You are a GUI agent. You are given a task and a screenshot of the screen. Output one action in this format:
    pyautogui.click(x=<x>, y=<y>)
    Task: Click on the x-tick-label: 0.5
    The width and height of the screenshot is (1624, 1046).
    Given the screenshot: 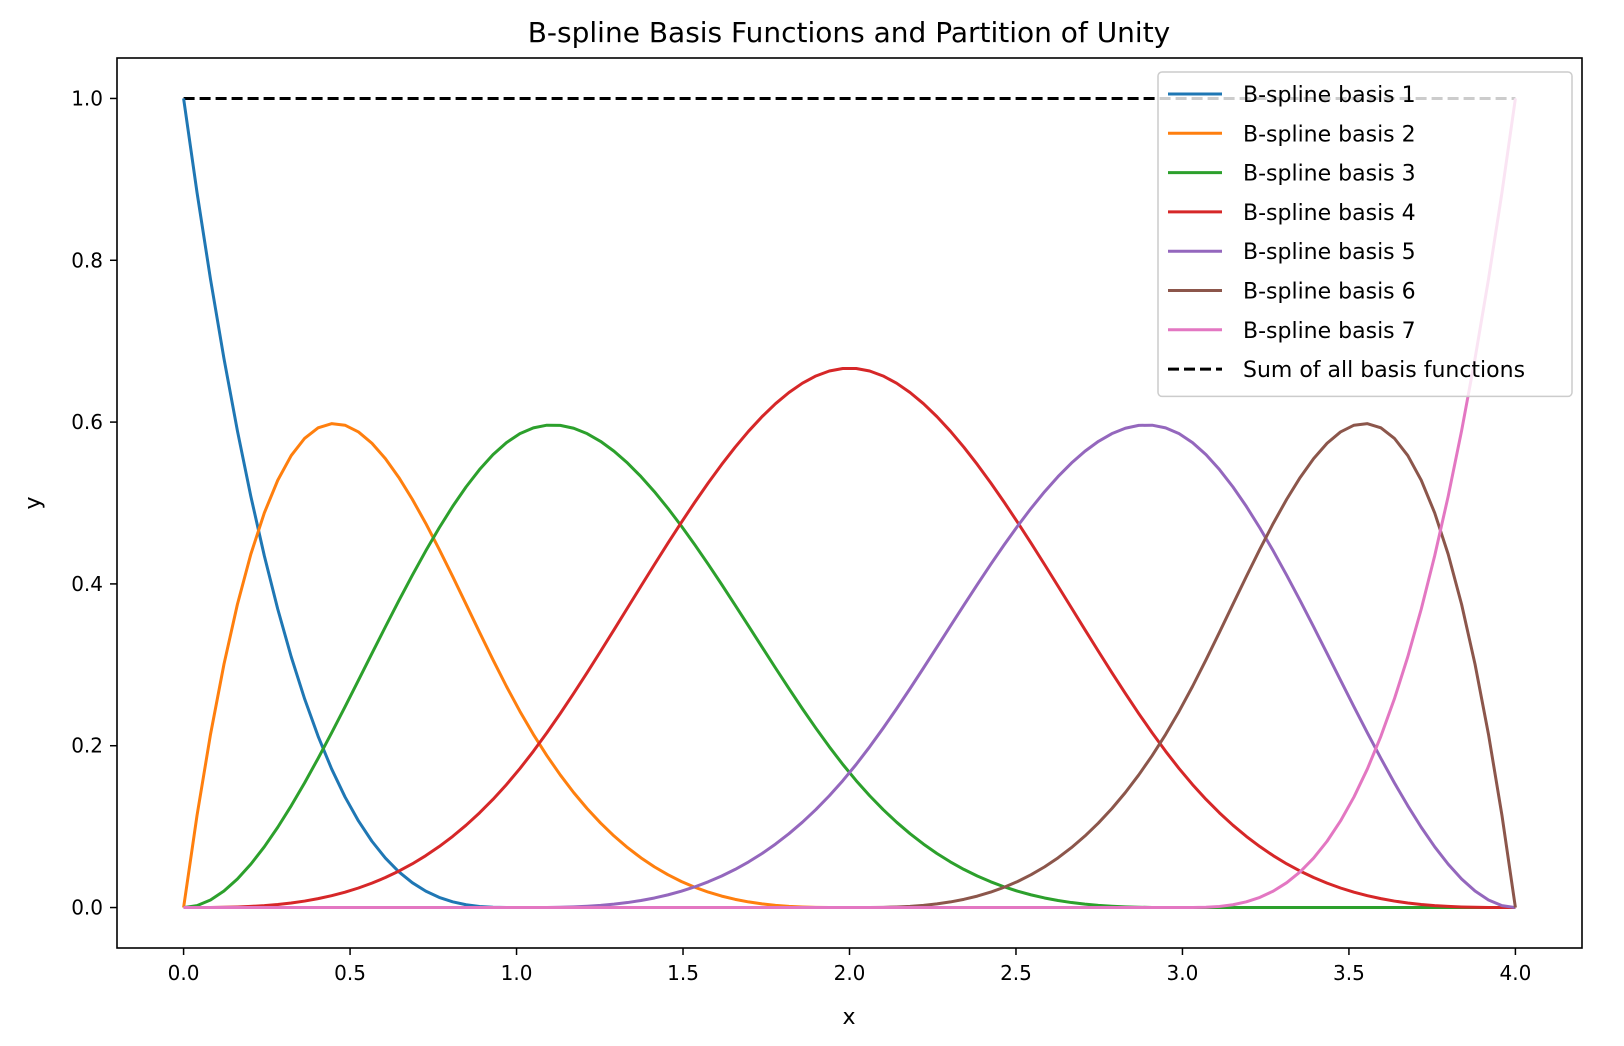 What is the action you would take?
    pyautogui.click(x=350, y=973)
    